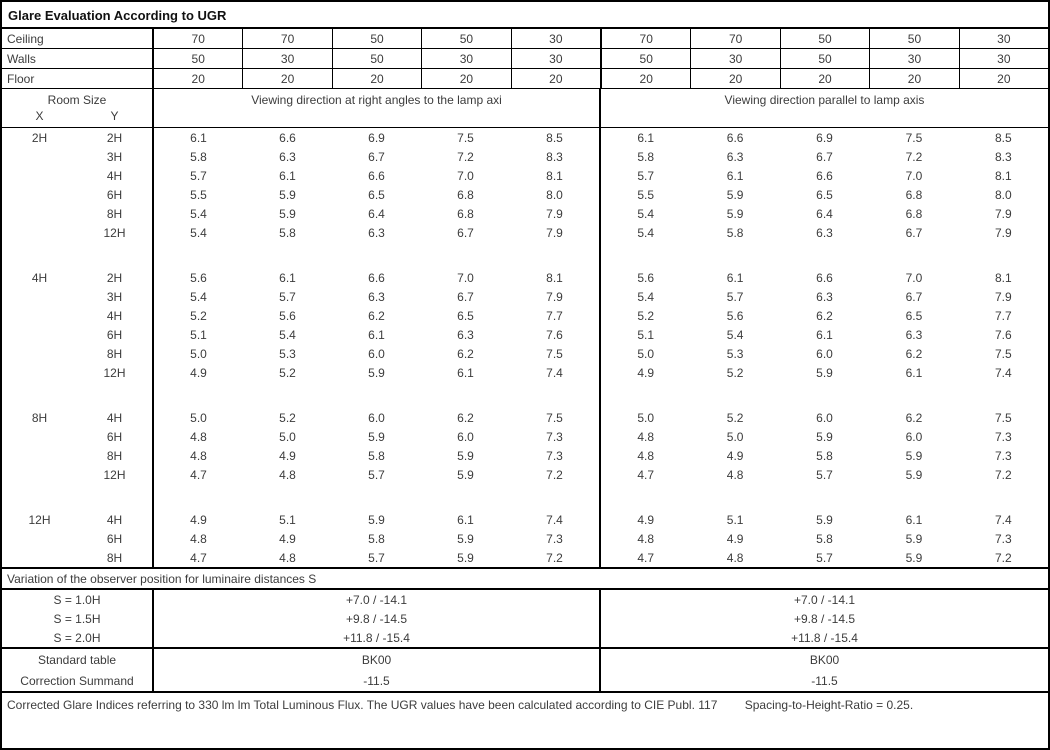  I want to click on ugr-values-right-angles: 6.1 6.6 6.9 7.5 8.5, so click(377, 137).